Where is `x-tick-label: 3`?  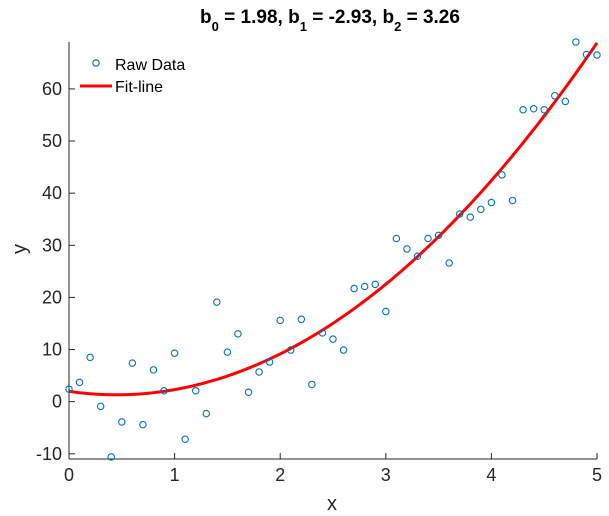 x-tick-label: 3 is located at coordinates (386, 475).